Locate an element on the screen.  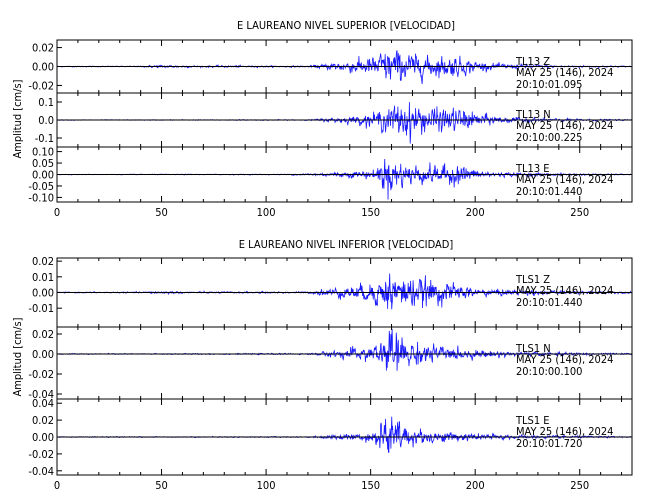
station-component-label: TL13 Z is located at coordinates (532, 61).